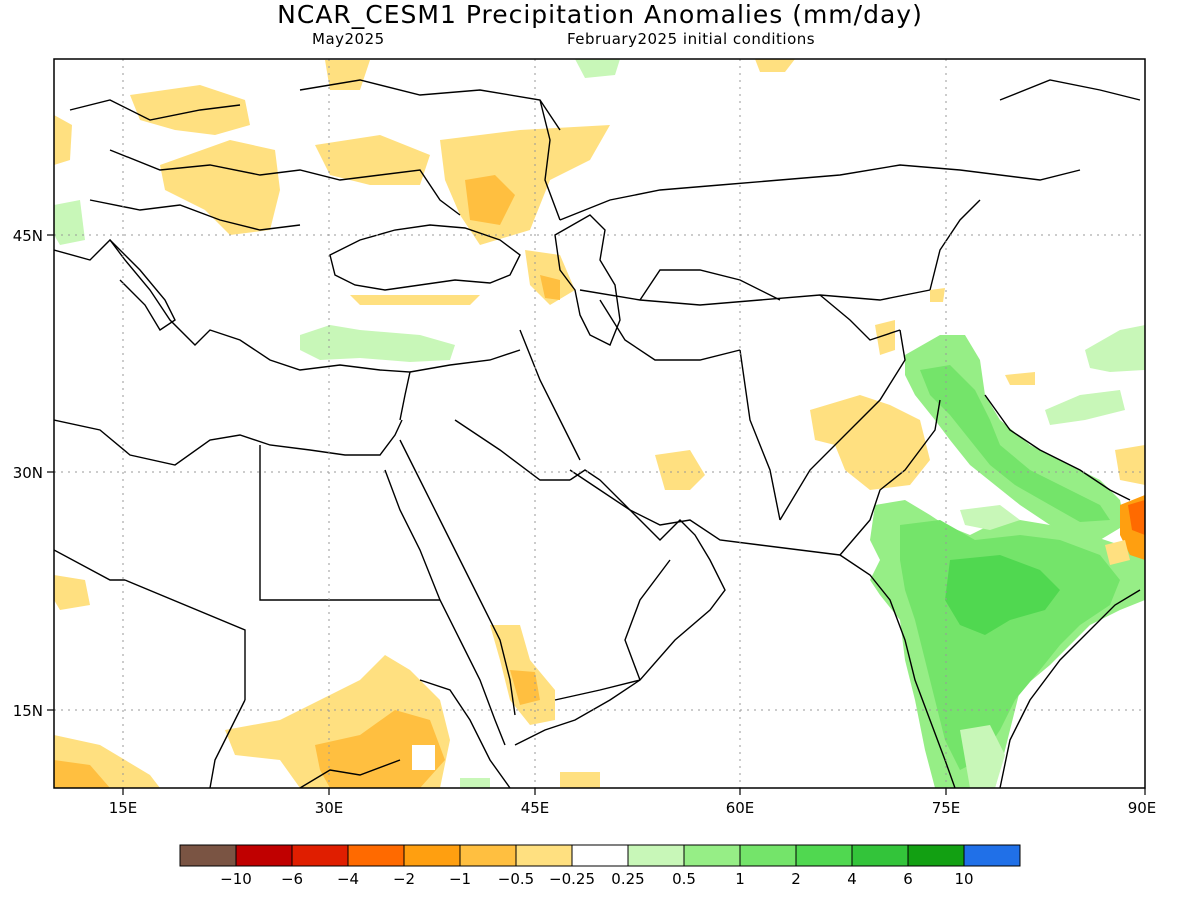  Describe the element at coordinates (430, 105) in the screenshot. I see `border-russia-north` at that location.